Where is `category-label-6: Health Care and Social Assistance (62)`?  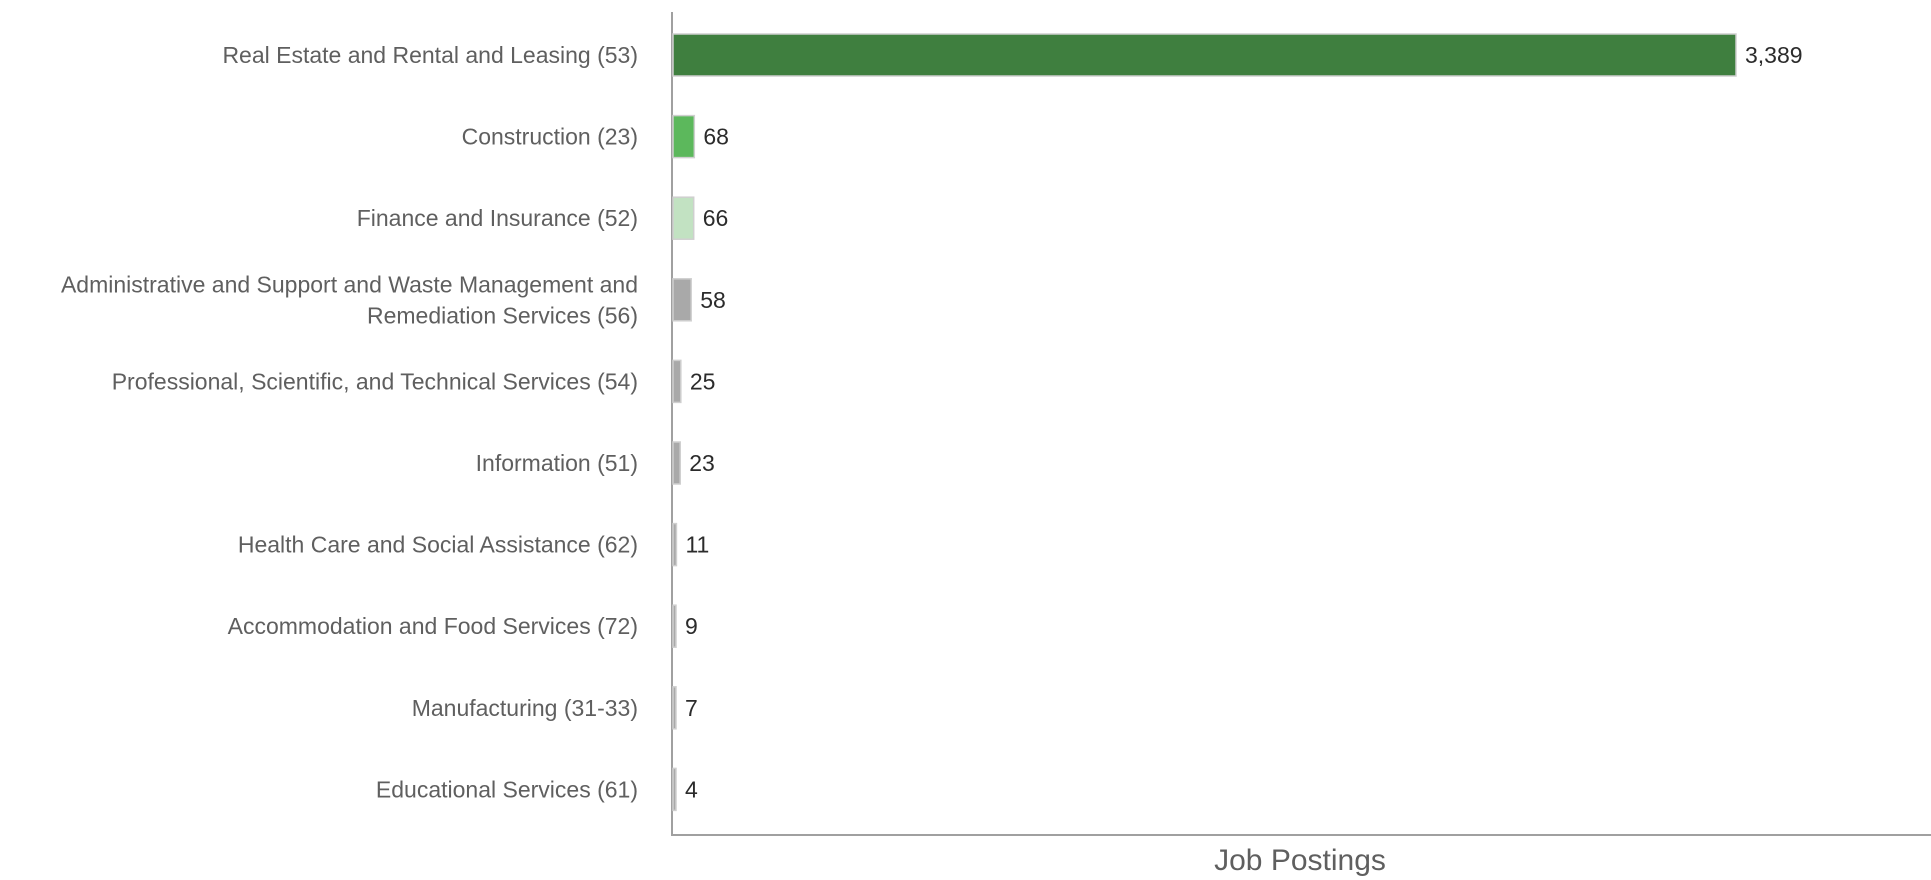 category-label-6: Health Care and Social Assistance (62) is located at coordinates (438, 545).